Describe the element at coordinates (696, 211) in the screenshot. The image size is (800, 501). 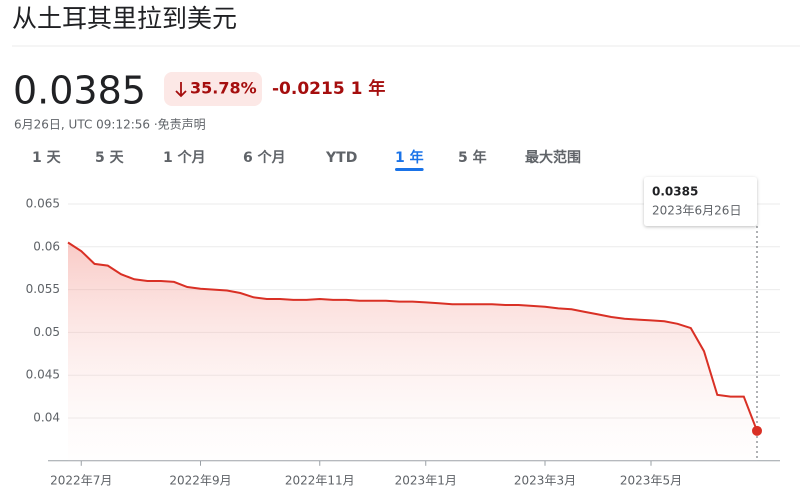
I see `tooltip-date: 2023年6月26日` at that location.